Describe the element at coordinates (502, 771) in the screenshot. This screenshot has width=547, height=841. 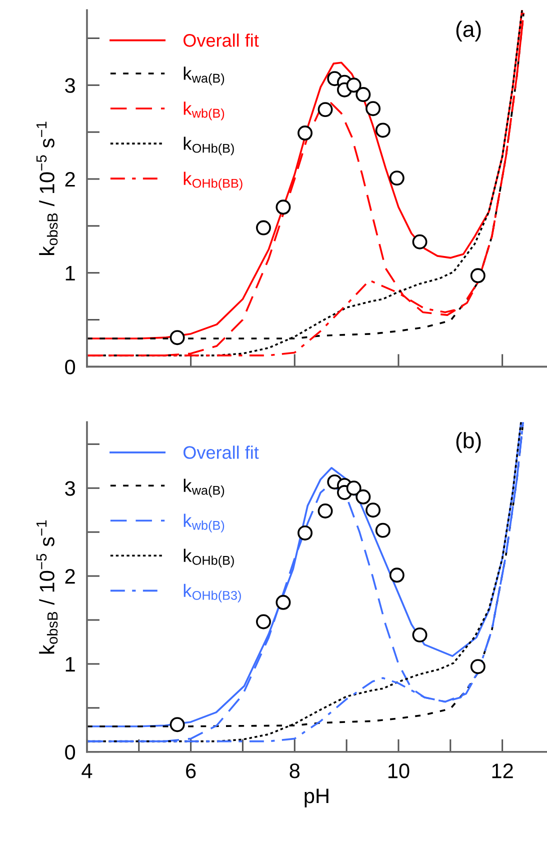
I see `x-tick-label: 12` at that location.